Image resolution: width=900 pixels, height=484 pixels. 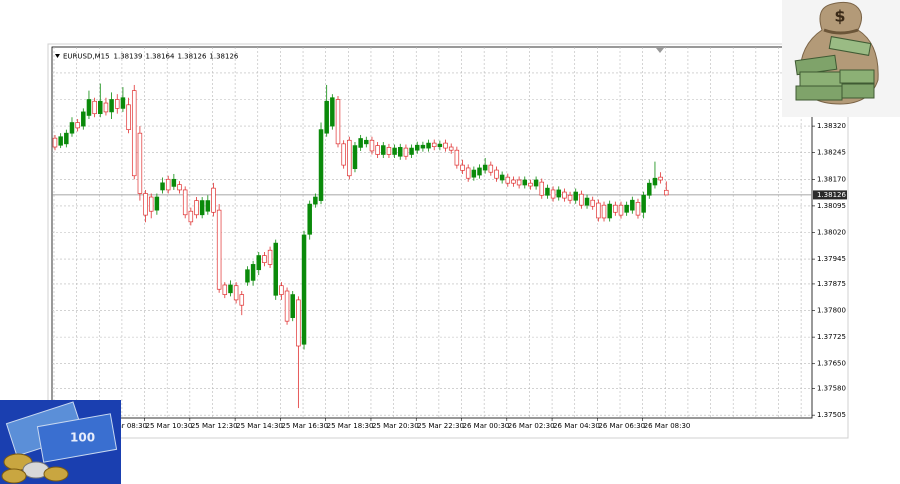 What do you see at coordinates (660, 50) in the screenshot?
I see `shift-marker` at bounding box center [660, 50].